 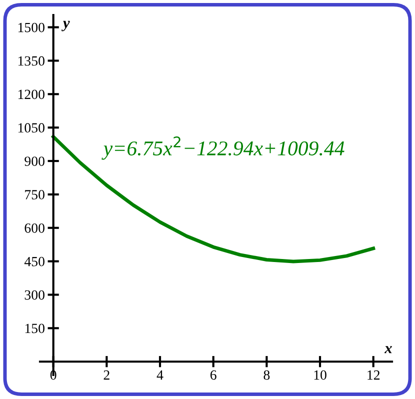 I want to click on y-tick-label: 150, so click(x=34, y=329).